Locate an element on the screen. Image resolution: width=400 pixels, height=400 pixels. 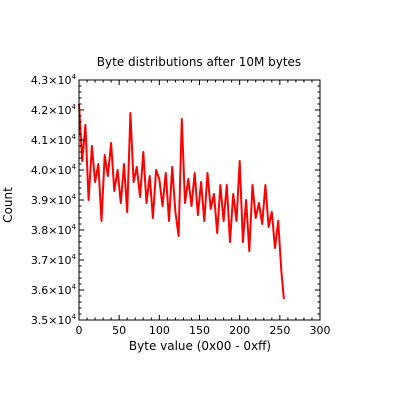
x-tick-label: 100 is located at coordinates (159, 330).